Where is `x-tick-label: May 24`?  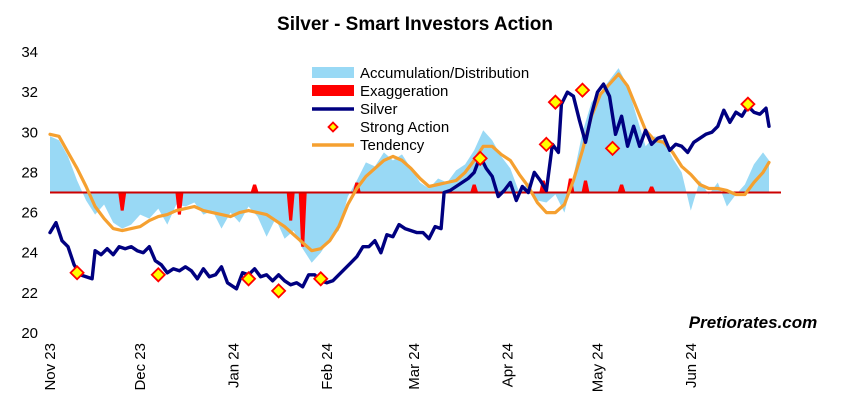
x-tick-label: May 24 is located at coordinates (597, 367).